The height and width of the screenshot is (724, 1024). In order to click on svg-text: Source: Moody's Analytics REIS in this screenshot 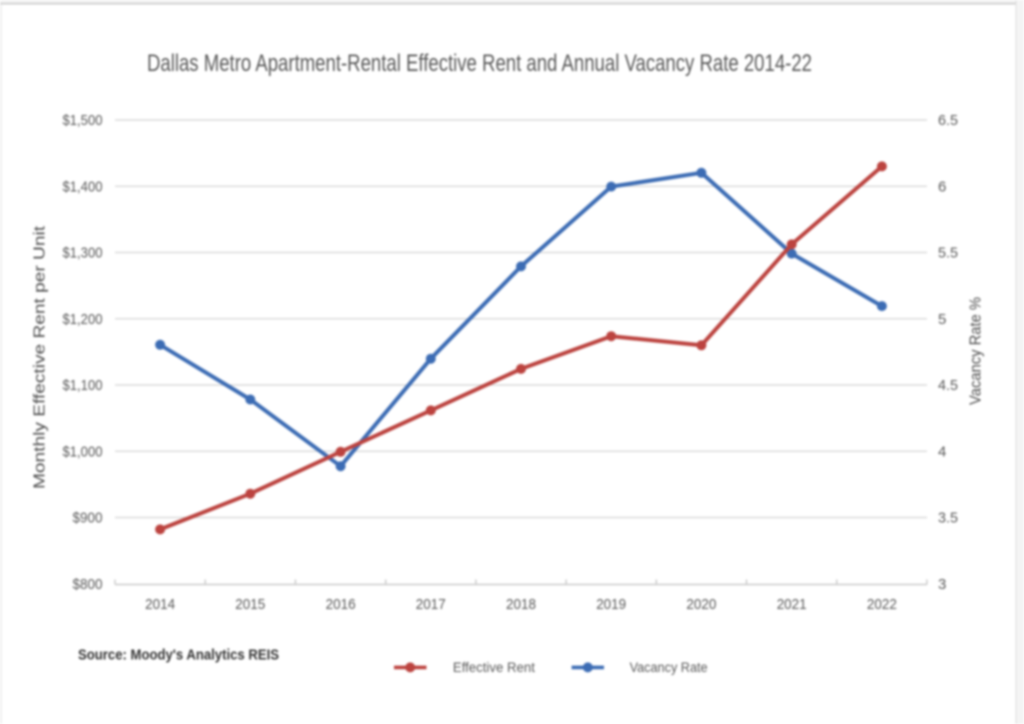, I will do `click(178, 655)`.